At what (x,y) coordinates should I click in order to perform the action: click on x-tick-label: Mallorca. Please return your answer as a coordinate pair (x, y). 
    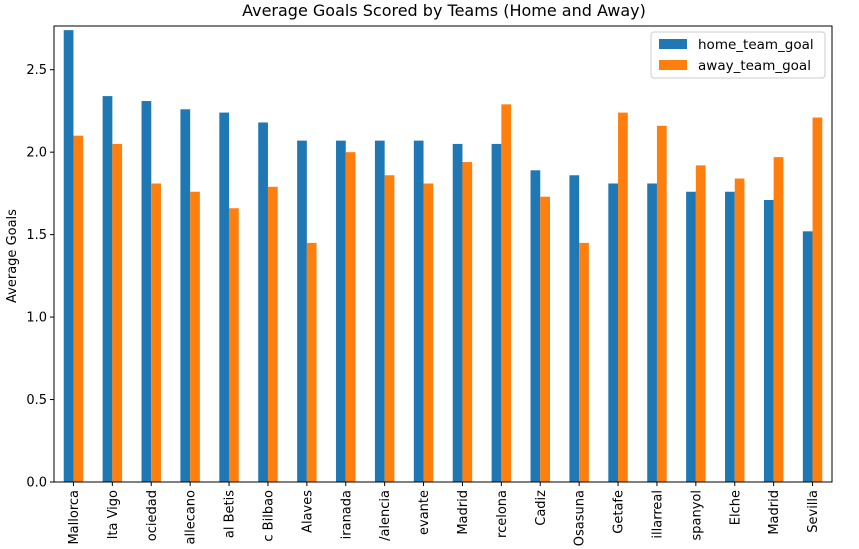
    Looking at the image, I should click on (74, 517).